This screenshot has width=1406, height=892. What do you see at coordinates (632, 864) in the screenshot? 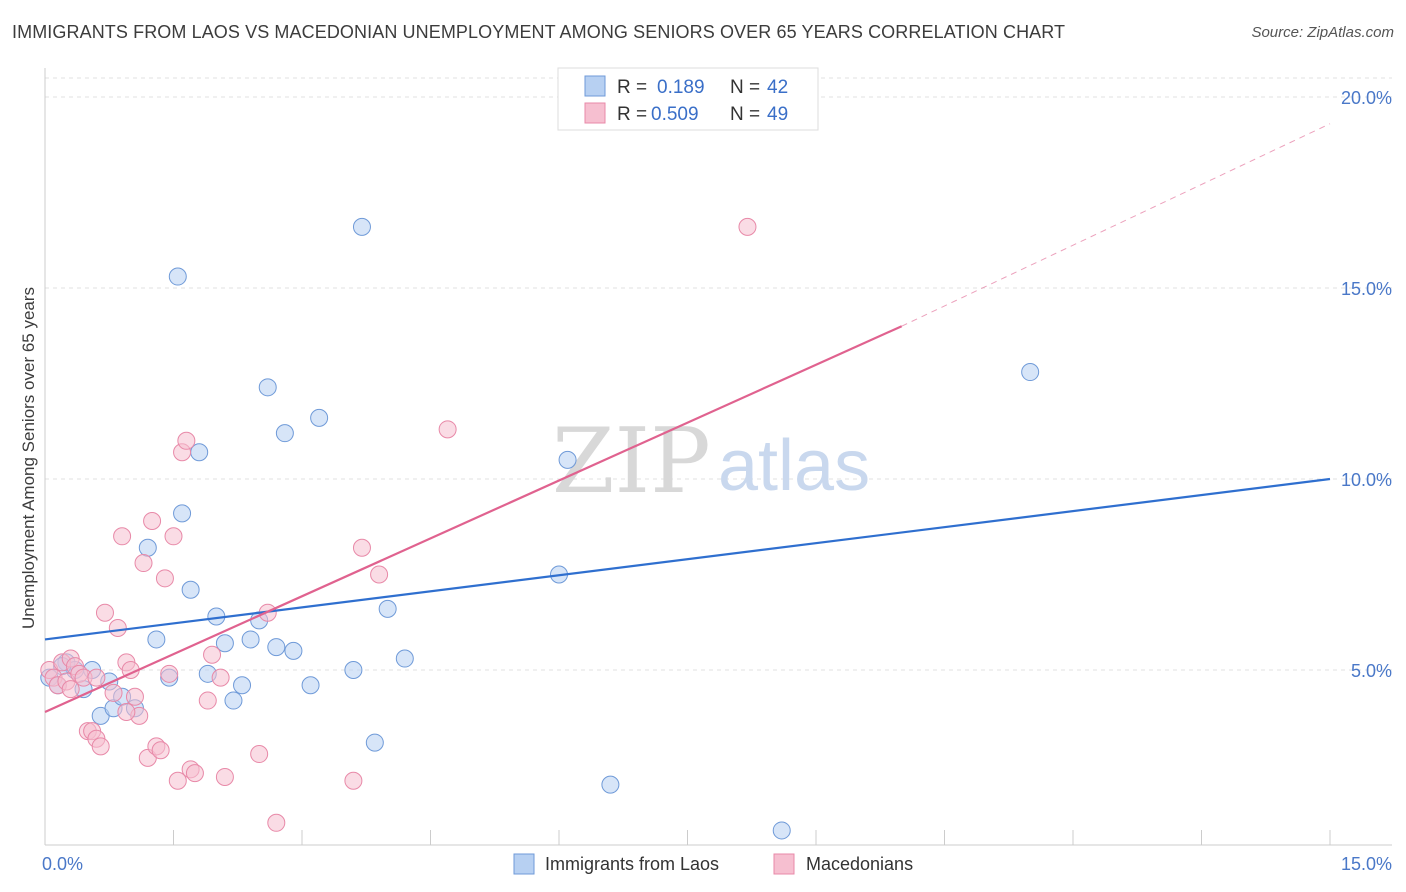
I see `bottom-legend-label-laos: Immigrants from Laos` at bounding box center [632, 864].